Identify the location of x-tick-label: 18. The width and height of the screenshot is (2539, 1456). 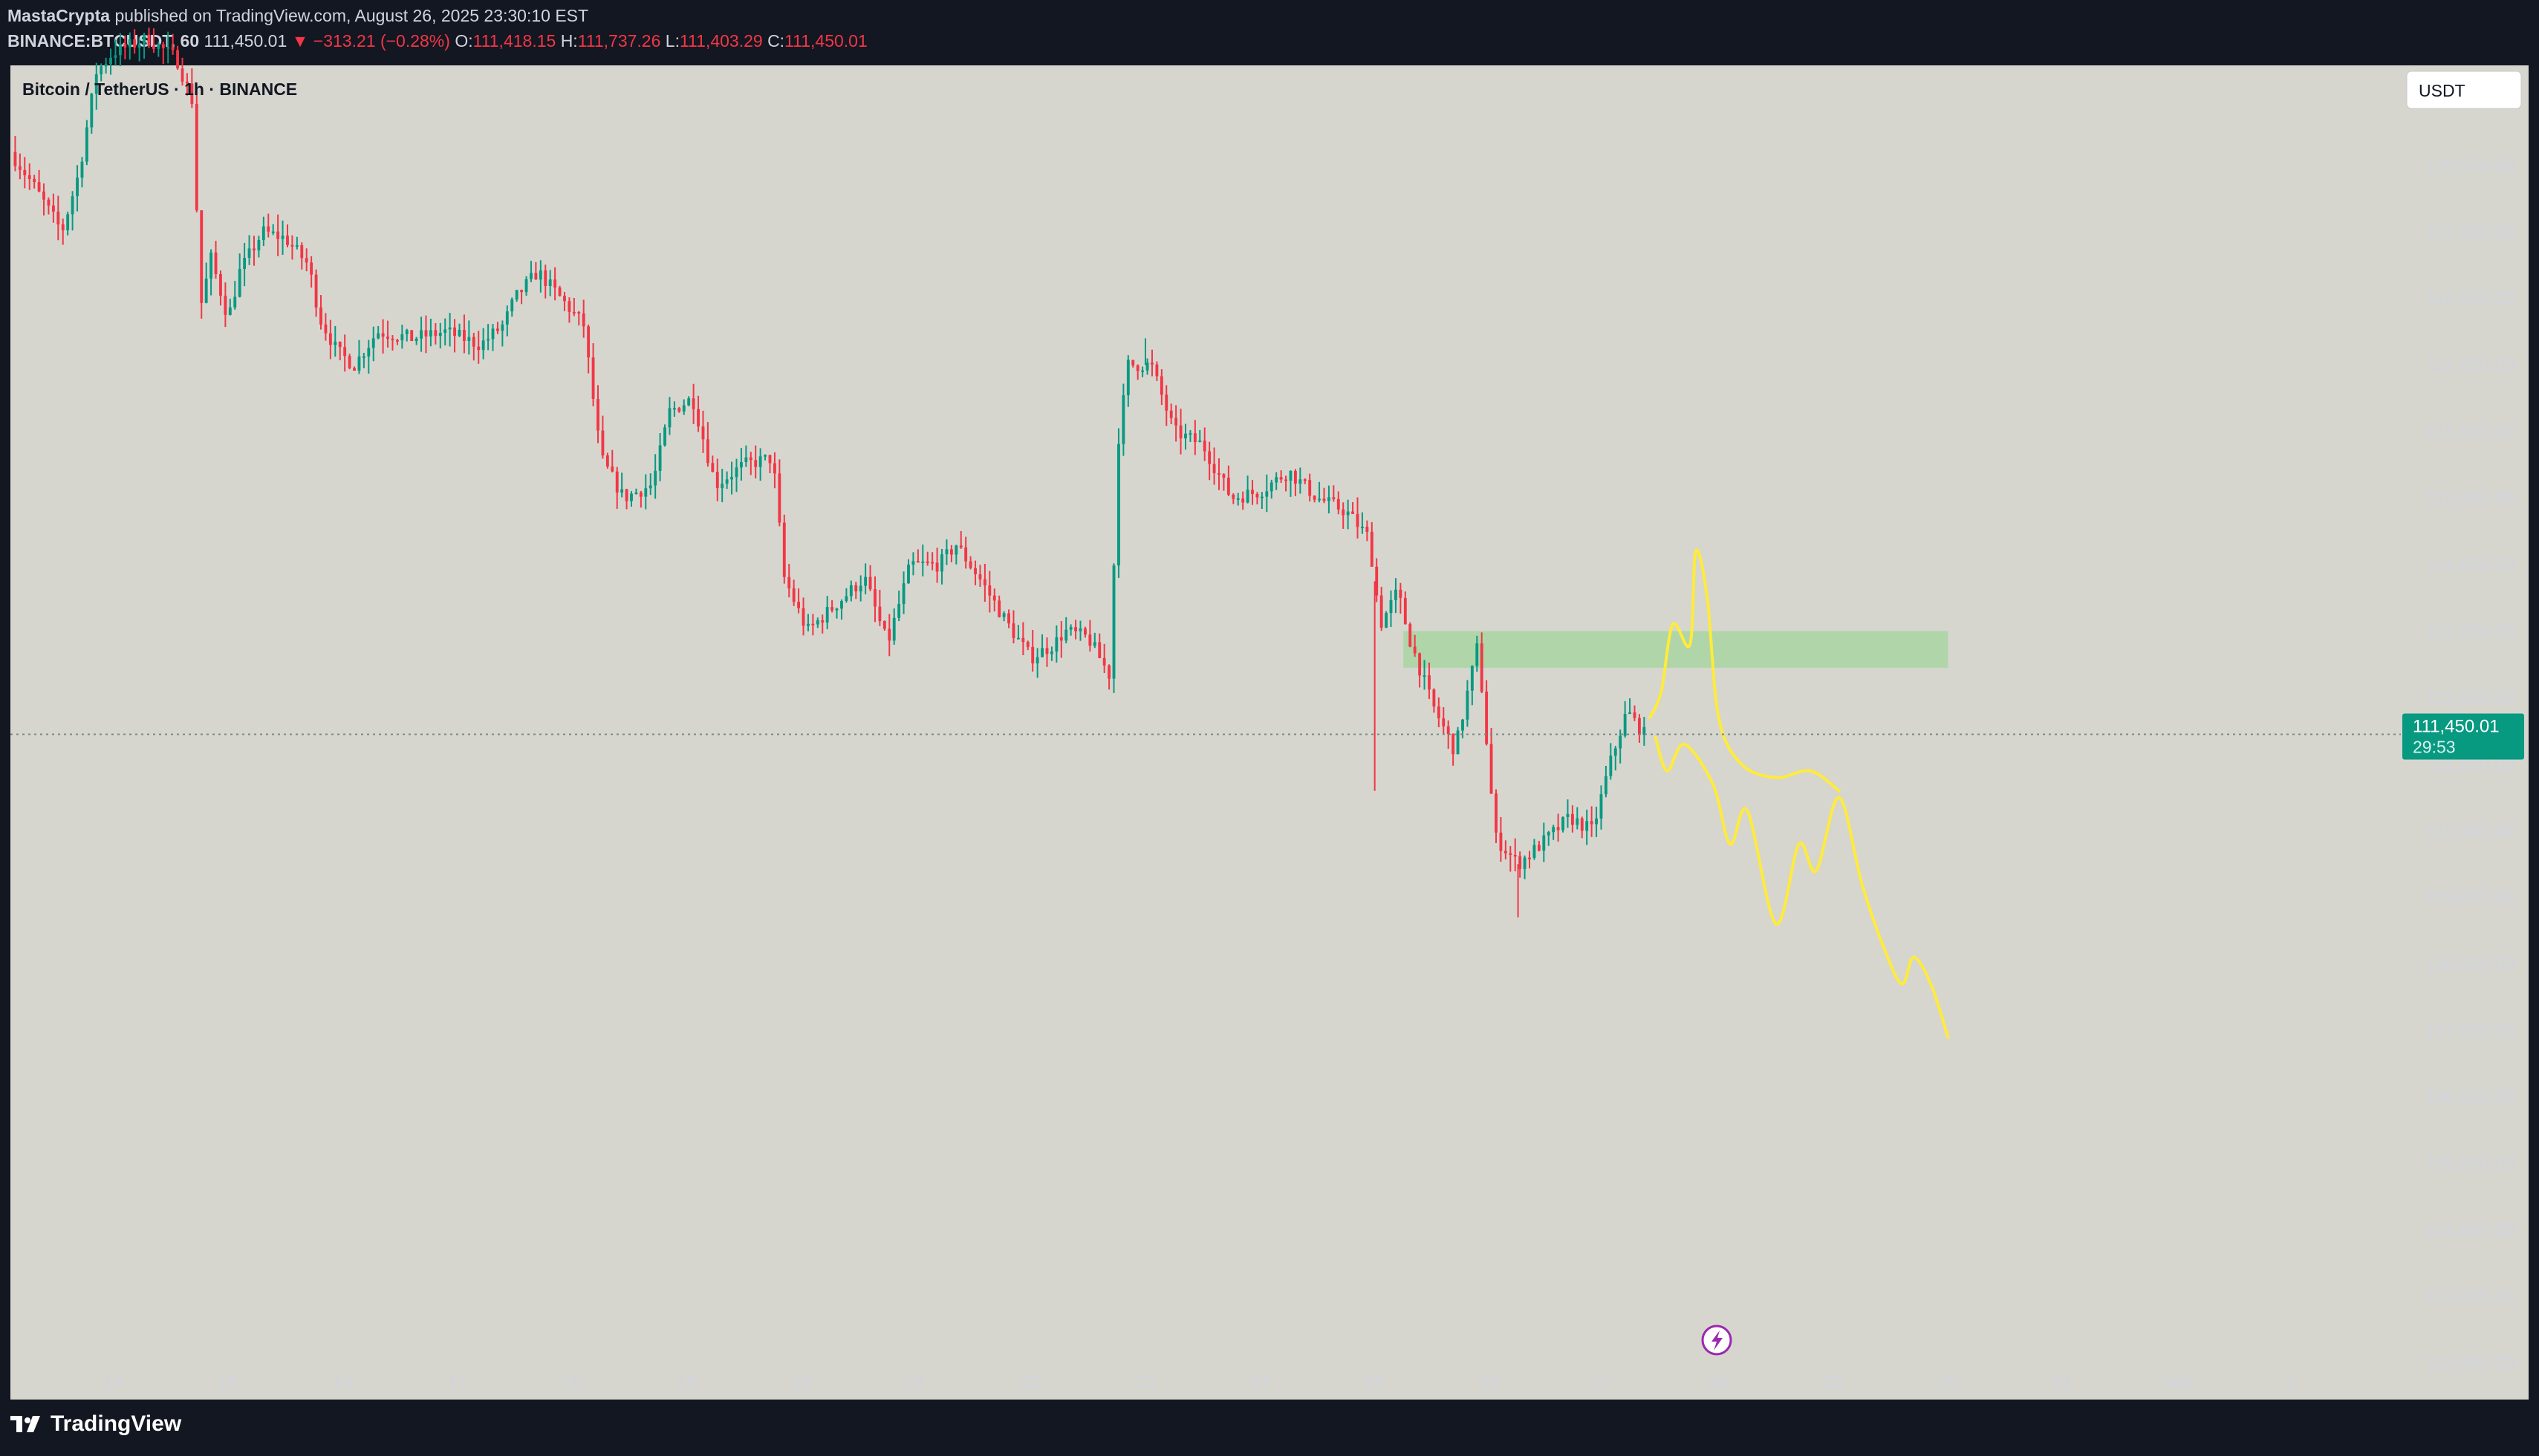
(572, 1382).